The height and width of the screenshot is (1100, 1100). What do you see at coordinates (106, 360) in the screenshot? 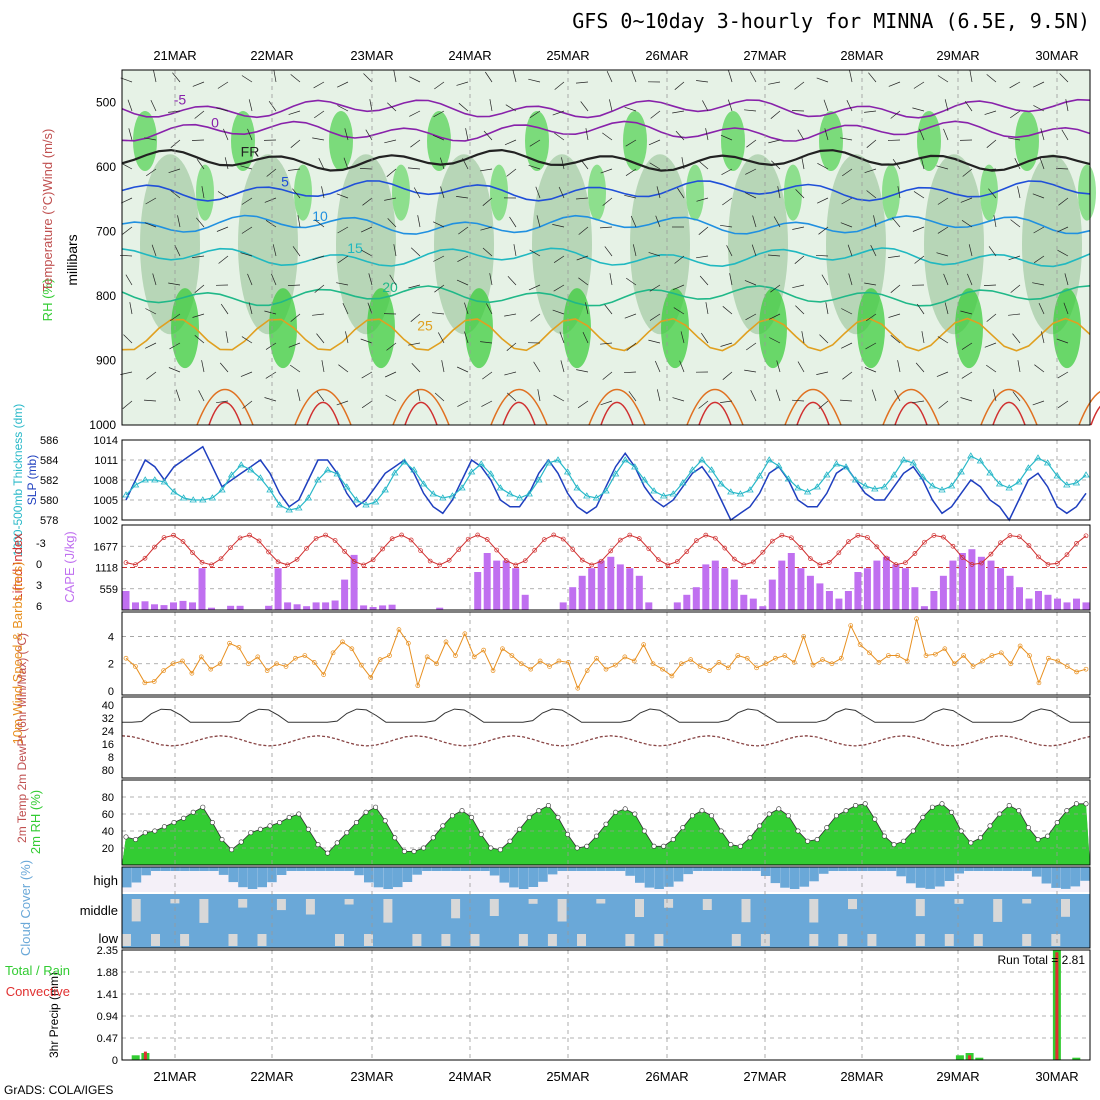
I see `pressure-tick: 900` at bounding box center [106, 360].